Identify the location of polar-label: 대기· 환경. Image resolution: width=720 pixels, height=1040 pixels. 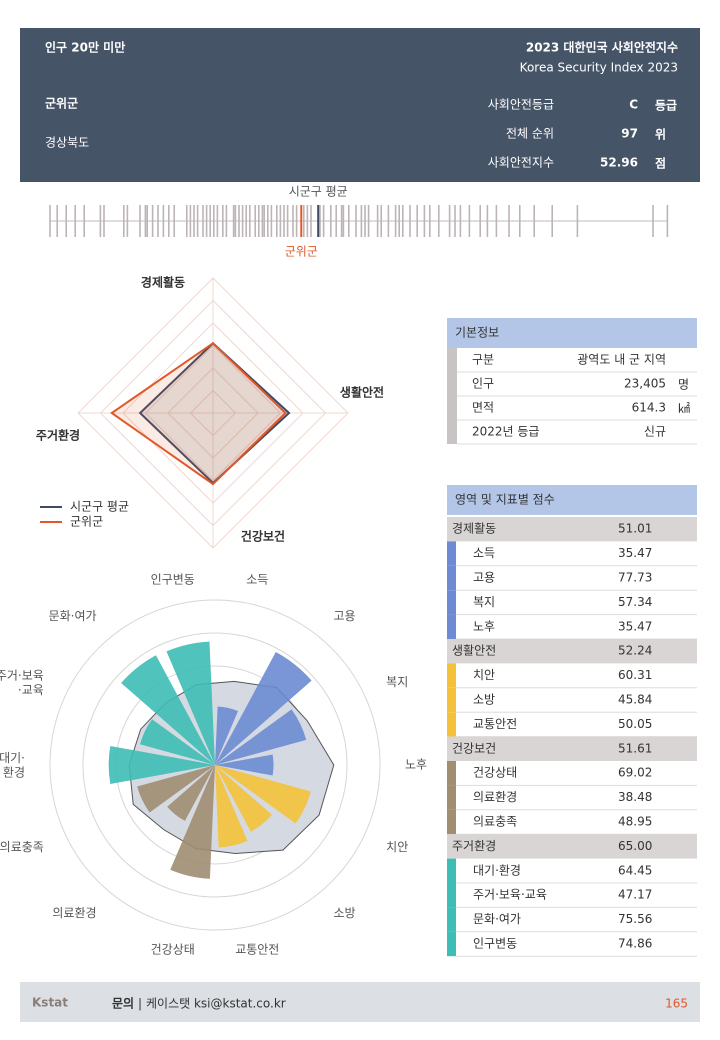
(12, 765).